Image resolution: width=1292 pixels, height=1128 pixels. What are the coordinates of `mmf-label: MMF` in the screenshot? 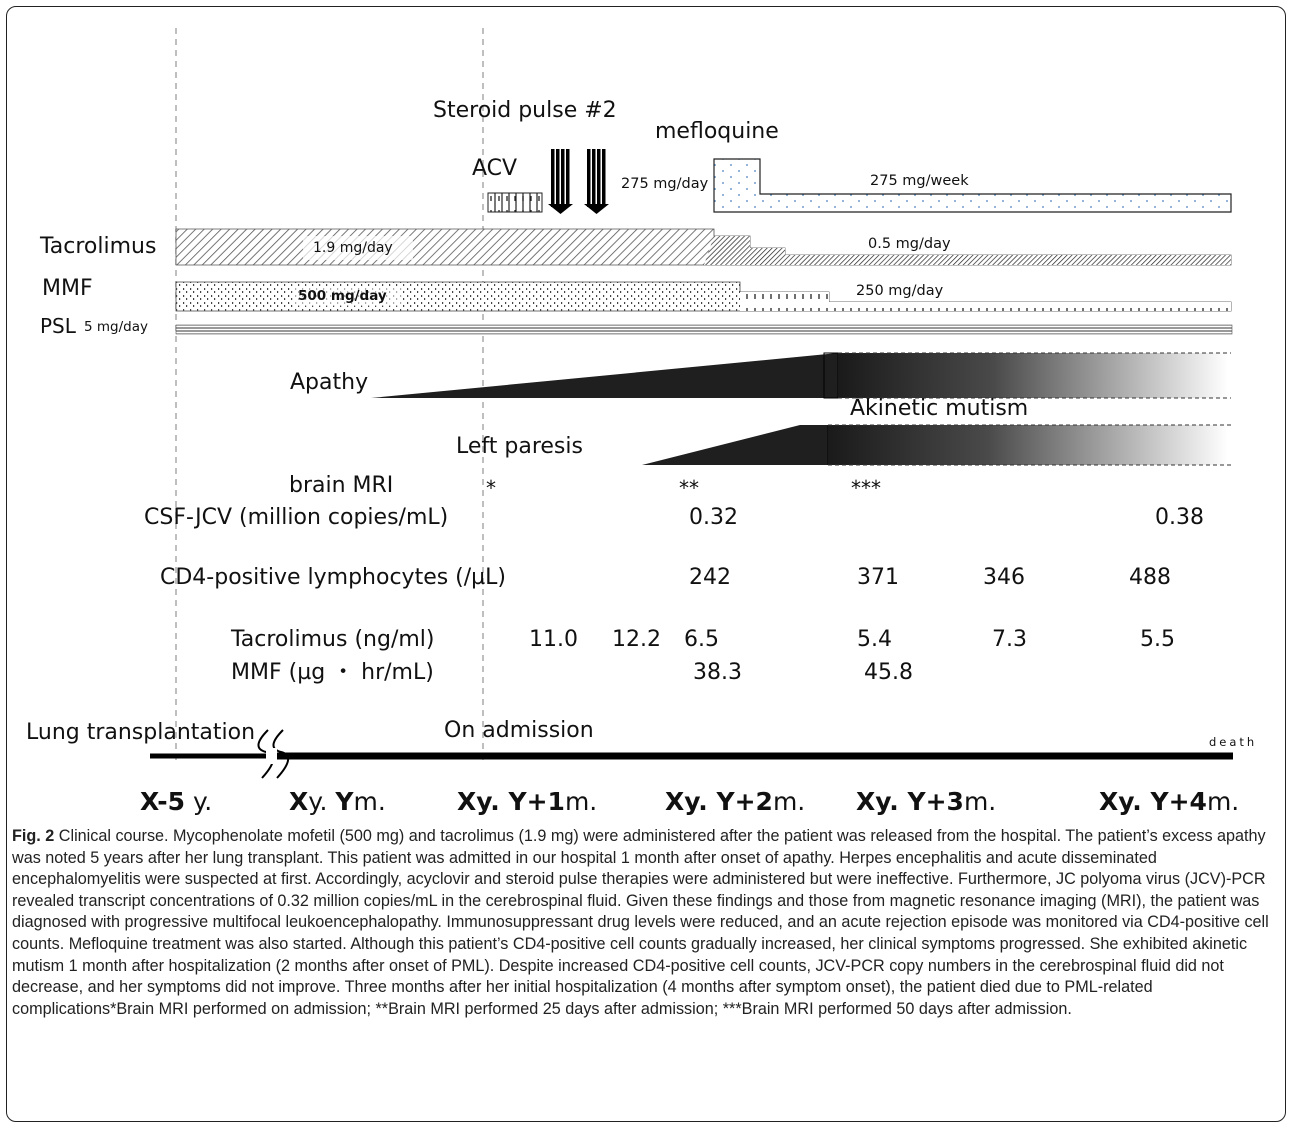 It's located at (67, 288).